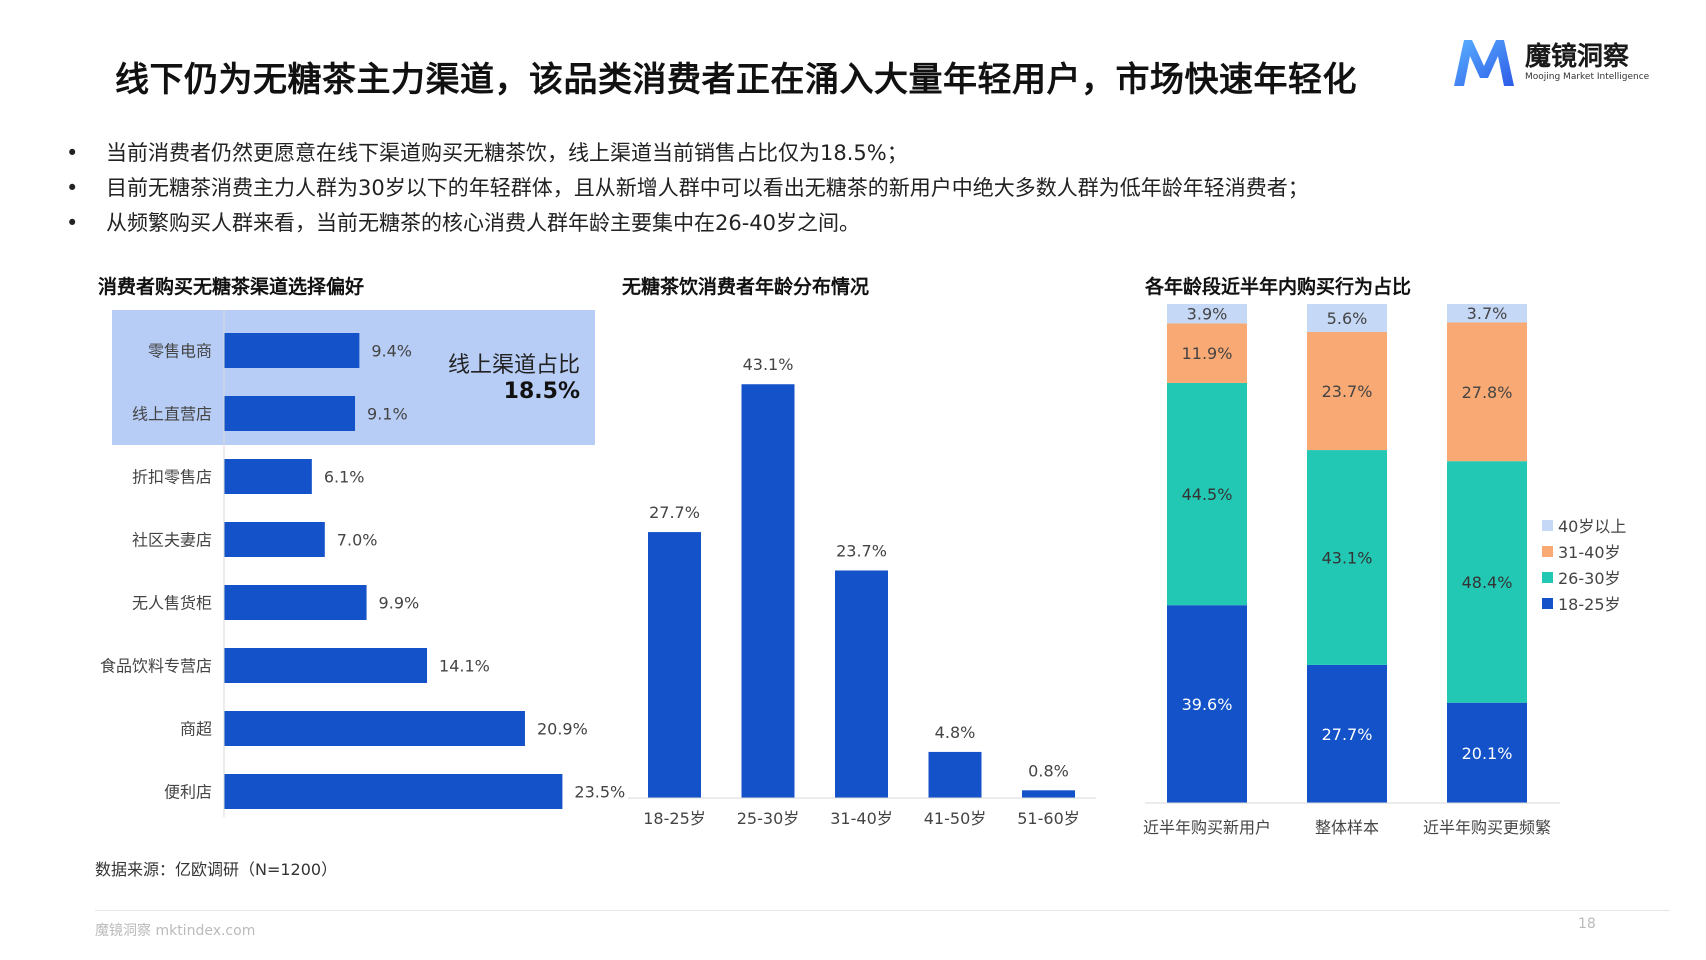 The image size is (1706, 960). Describe the element at coordinates (861, 818) in the screenshot. I see `age-tick-label: 31-40岁` at that location.